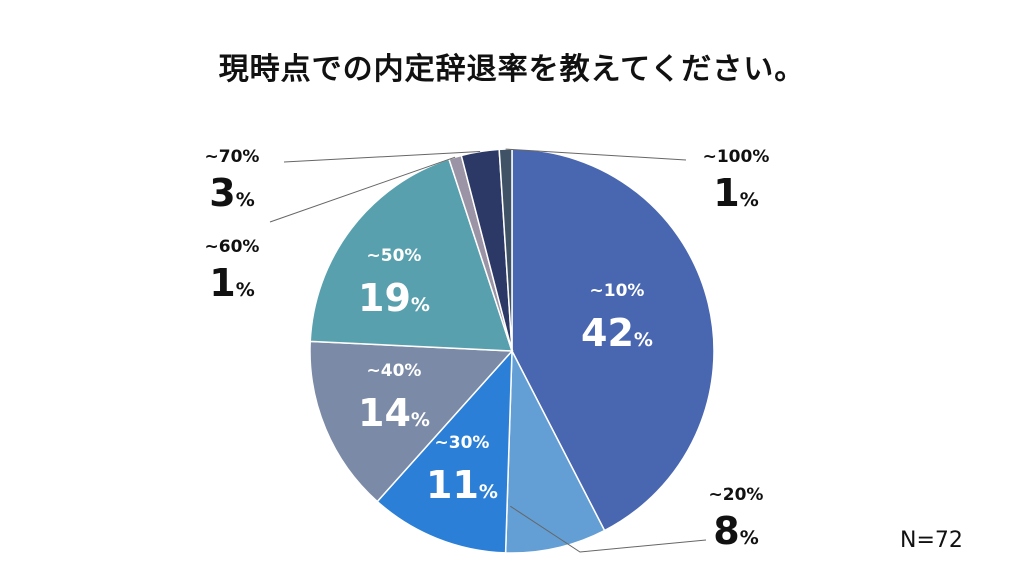 This screenshot has height=576, width=1024. Describe the element at coordinates (232, 247) in the screenshot. I see `slice-category-label-6: ~60%` at that location.